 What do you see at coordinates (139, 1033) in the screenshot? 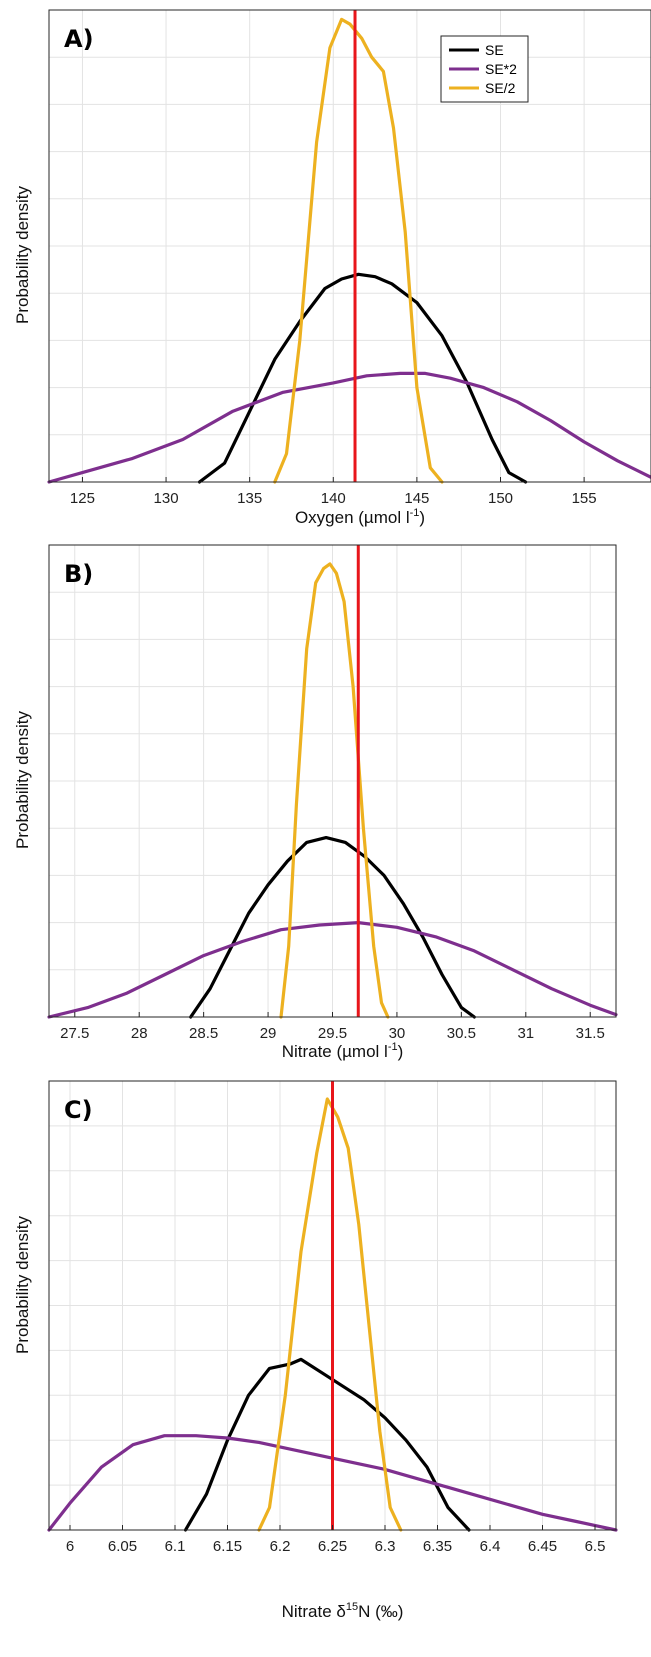
I see `x-tick-label: 28` at bounding box center [139, 1033].